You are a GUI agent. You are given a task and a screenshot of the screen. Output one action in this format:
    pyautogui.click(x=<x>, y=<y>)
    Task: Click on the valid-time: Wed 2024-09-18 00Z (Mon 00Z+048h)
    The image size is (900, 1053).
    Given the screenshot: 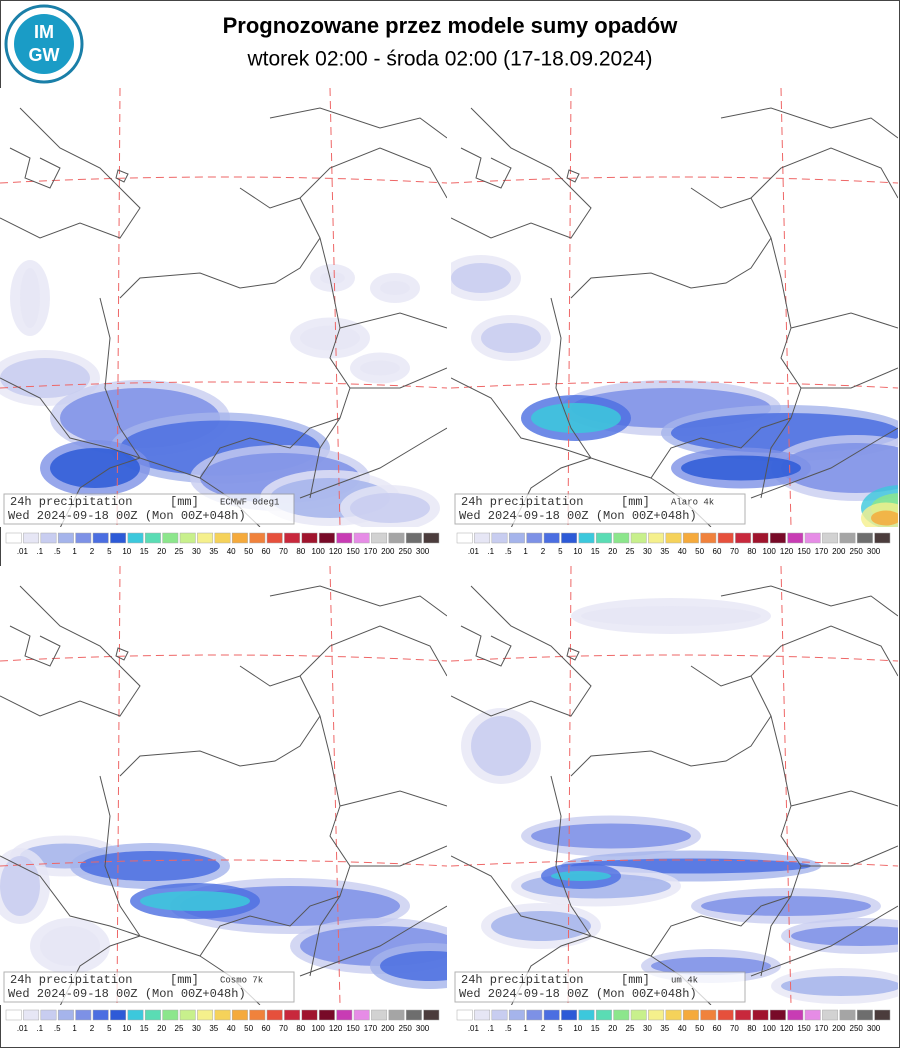 What is the action you would take?
    pyautogui.click(x=578, y=516)
    